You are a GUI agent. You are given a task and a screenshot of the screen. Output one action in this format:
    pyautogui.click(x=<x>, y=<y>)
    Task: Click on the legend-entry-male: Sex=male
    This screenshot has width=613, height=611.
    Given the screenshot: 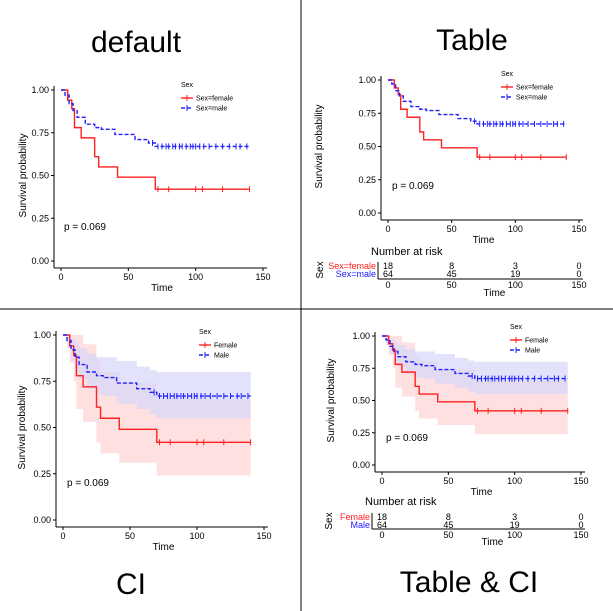 What is the action you would take?
    pyautogui.click(x=531, y=98)
    